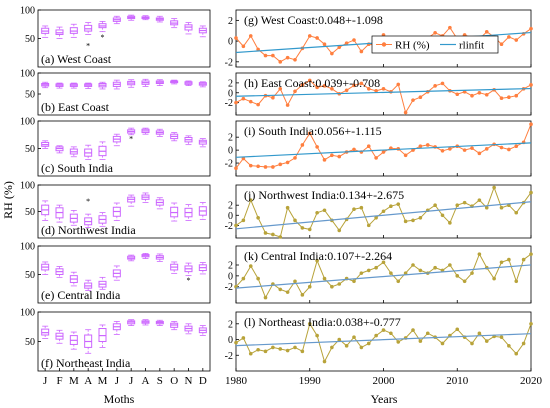  Describe the element at coordinates (75, 107) in the screenshot. I see `box-panel-label: (b) East Coast` at that location.